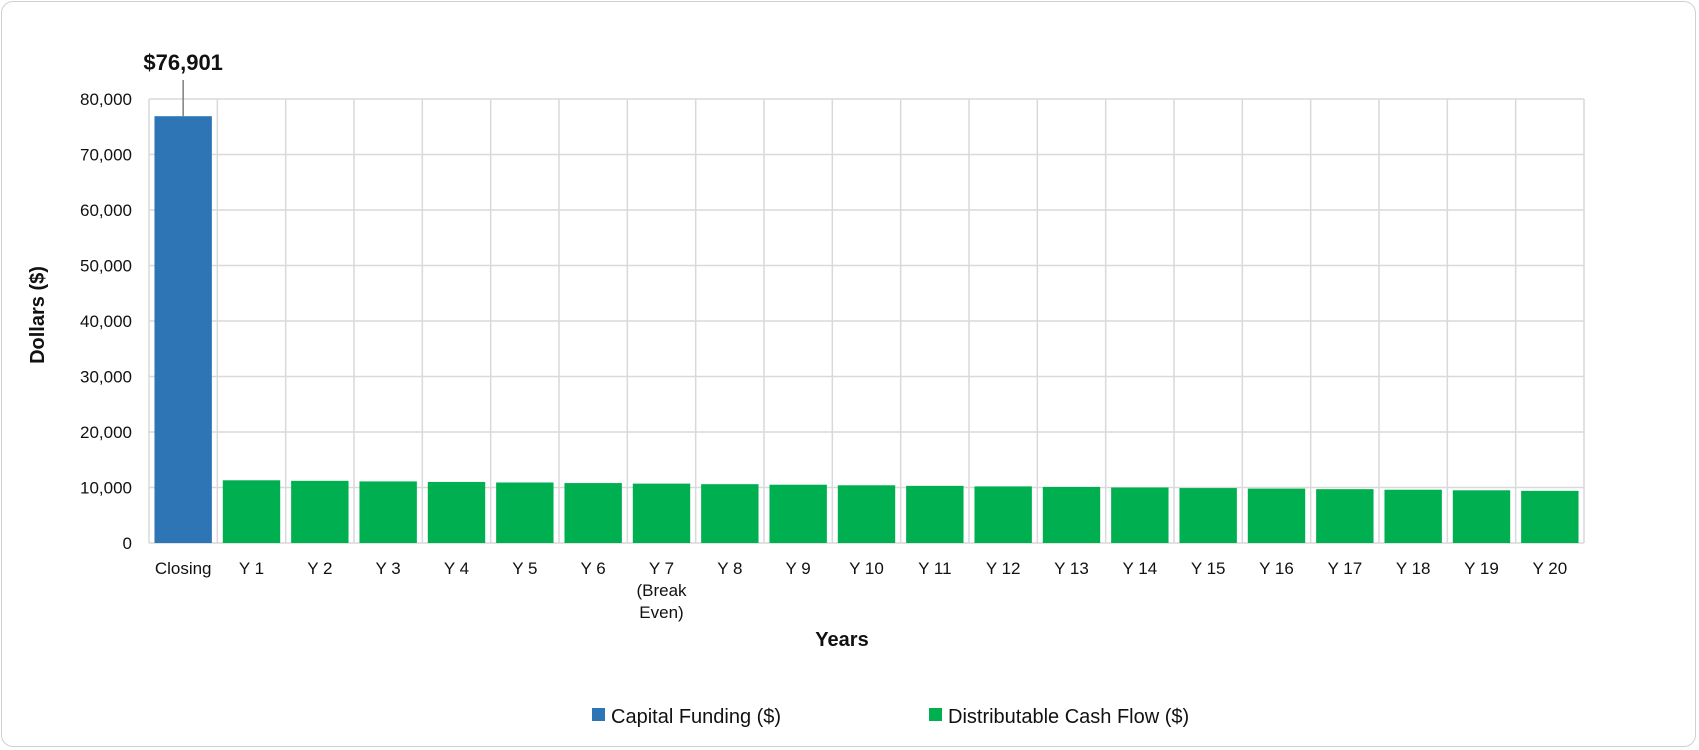 Image resolution: width=1699 pixels, height=750 pixels. Describe the element at coordinates (729, 568) in the screenshot. I see `x-tick-label: Y 8` at that location.